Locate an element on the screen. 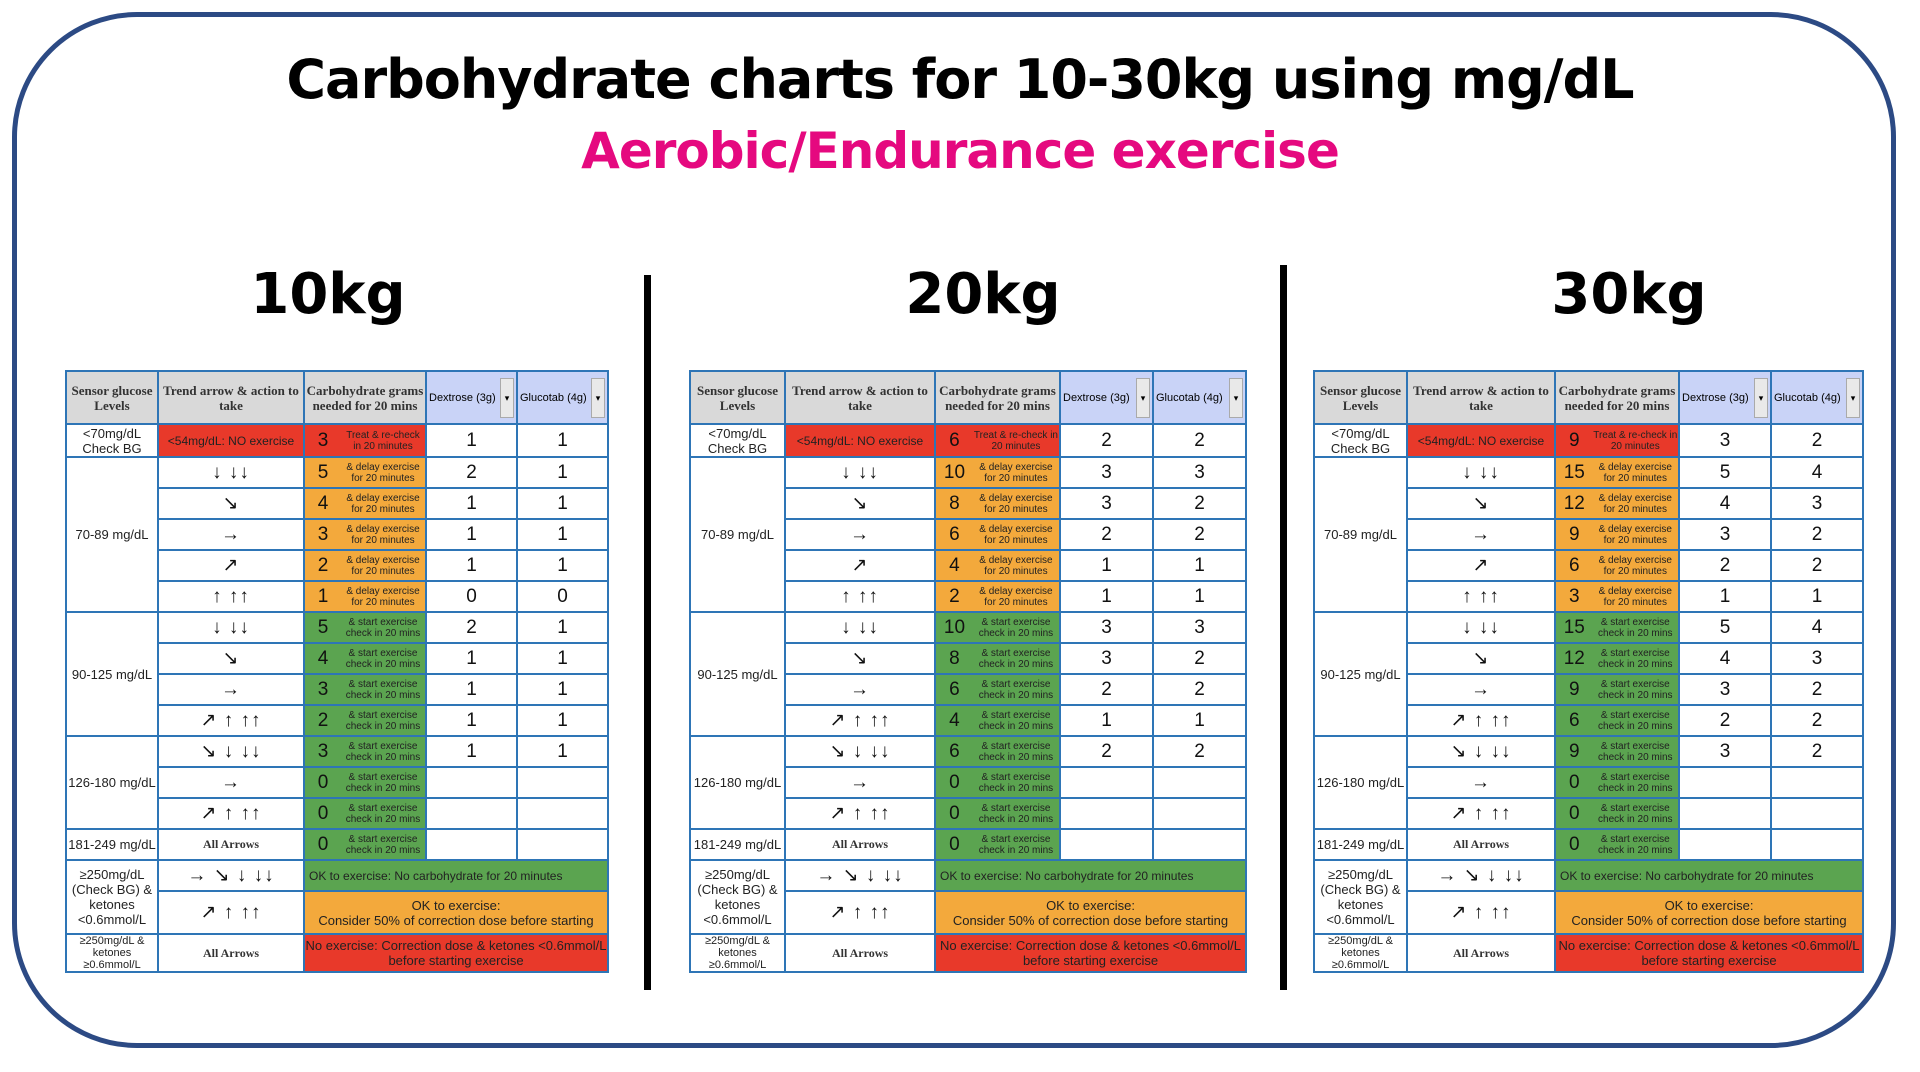 This screenshot has width=1920, height=1072. header-glucotab: Glucotab (4g) ▾ is located at coordinates (1817, 397).